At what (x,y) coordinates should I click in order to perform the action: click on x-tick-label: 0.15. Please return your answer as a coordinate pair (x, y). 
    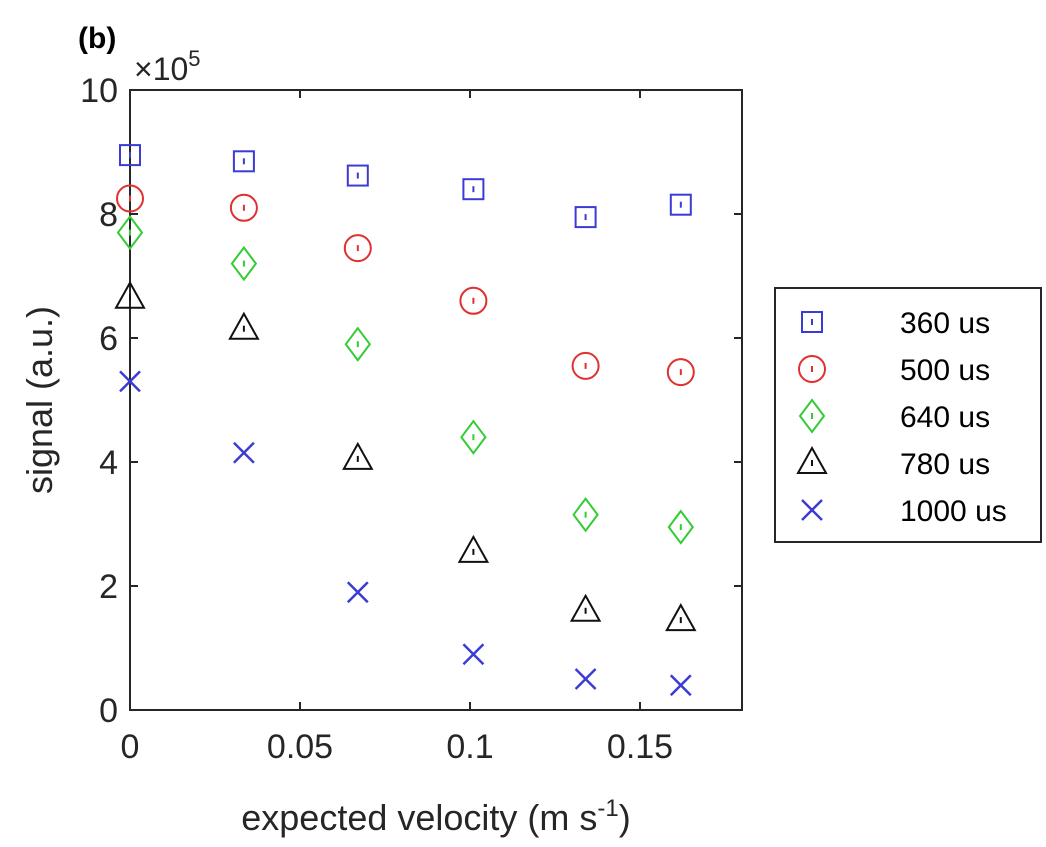
    Looking at the image, I should click on (640, 747).